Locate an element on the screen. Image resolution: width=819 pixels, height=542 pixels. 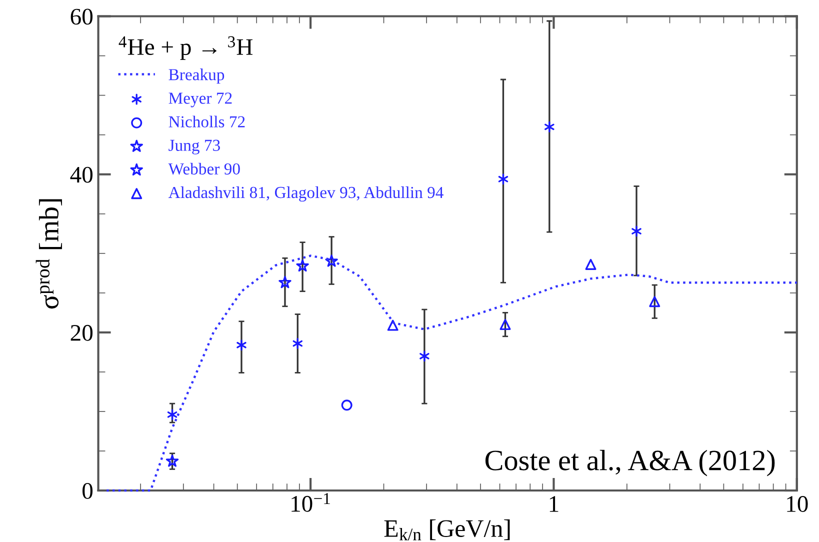
legend-label: Nicholls 72 is located at coordinates (206, 122).